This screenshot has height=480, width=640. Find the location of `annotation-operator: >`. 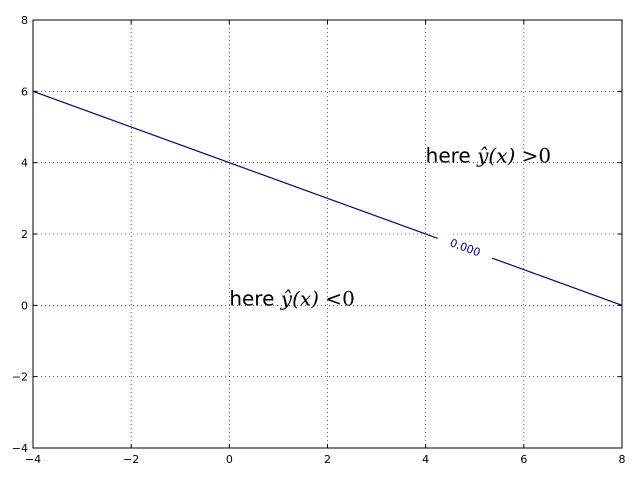

annotation-operator: > is located at coordinates (526, 156).